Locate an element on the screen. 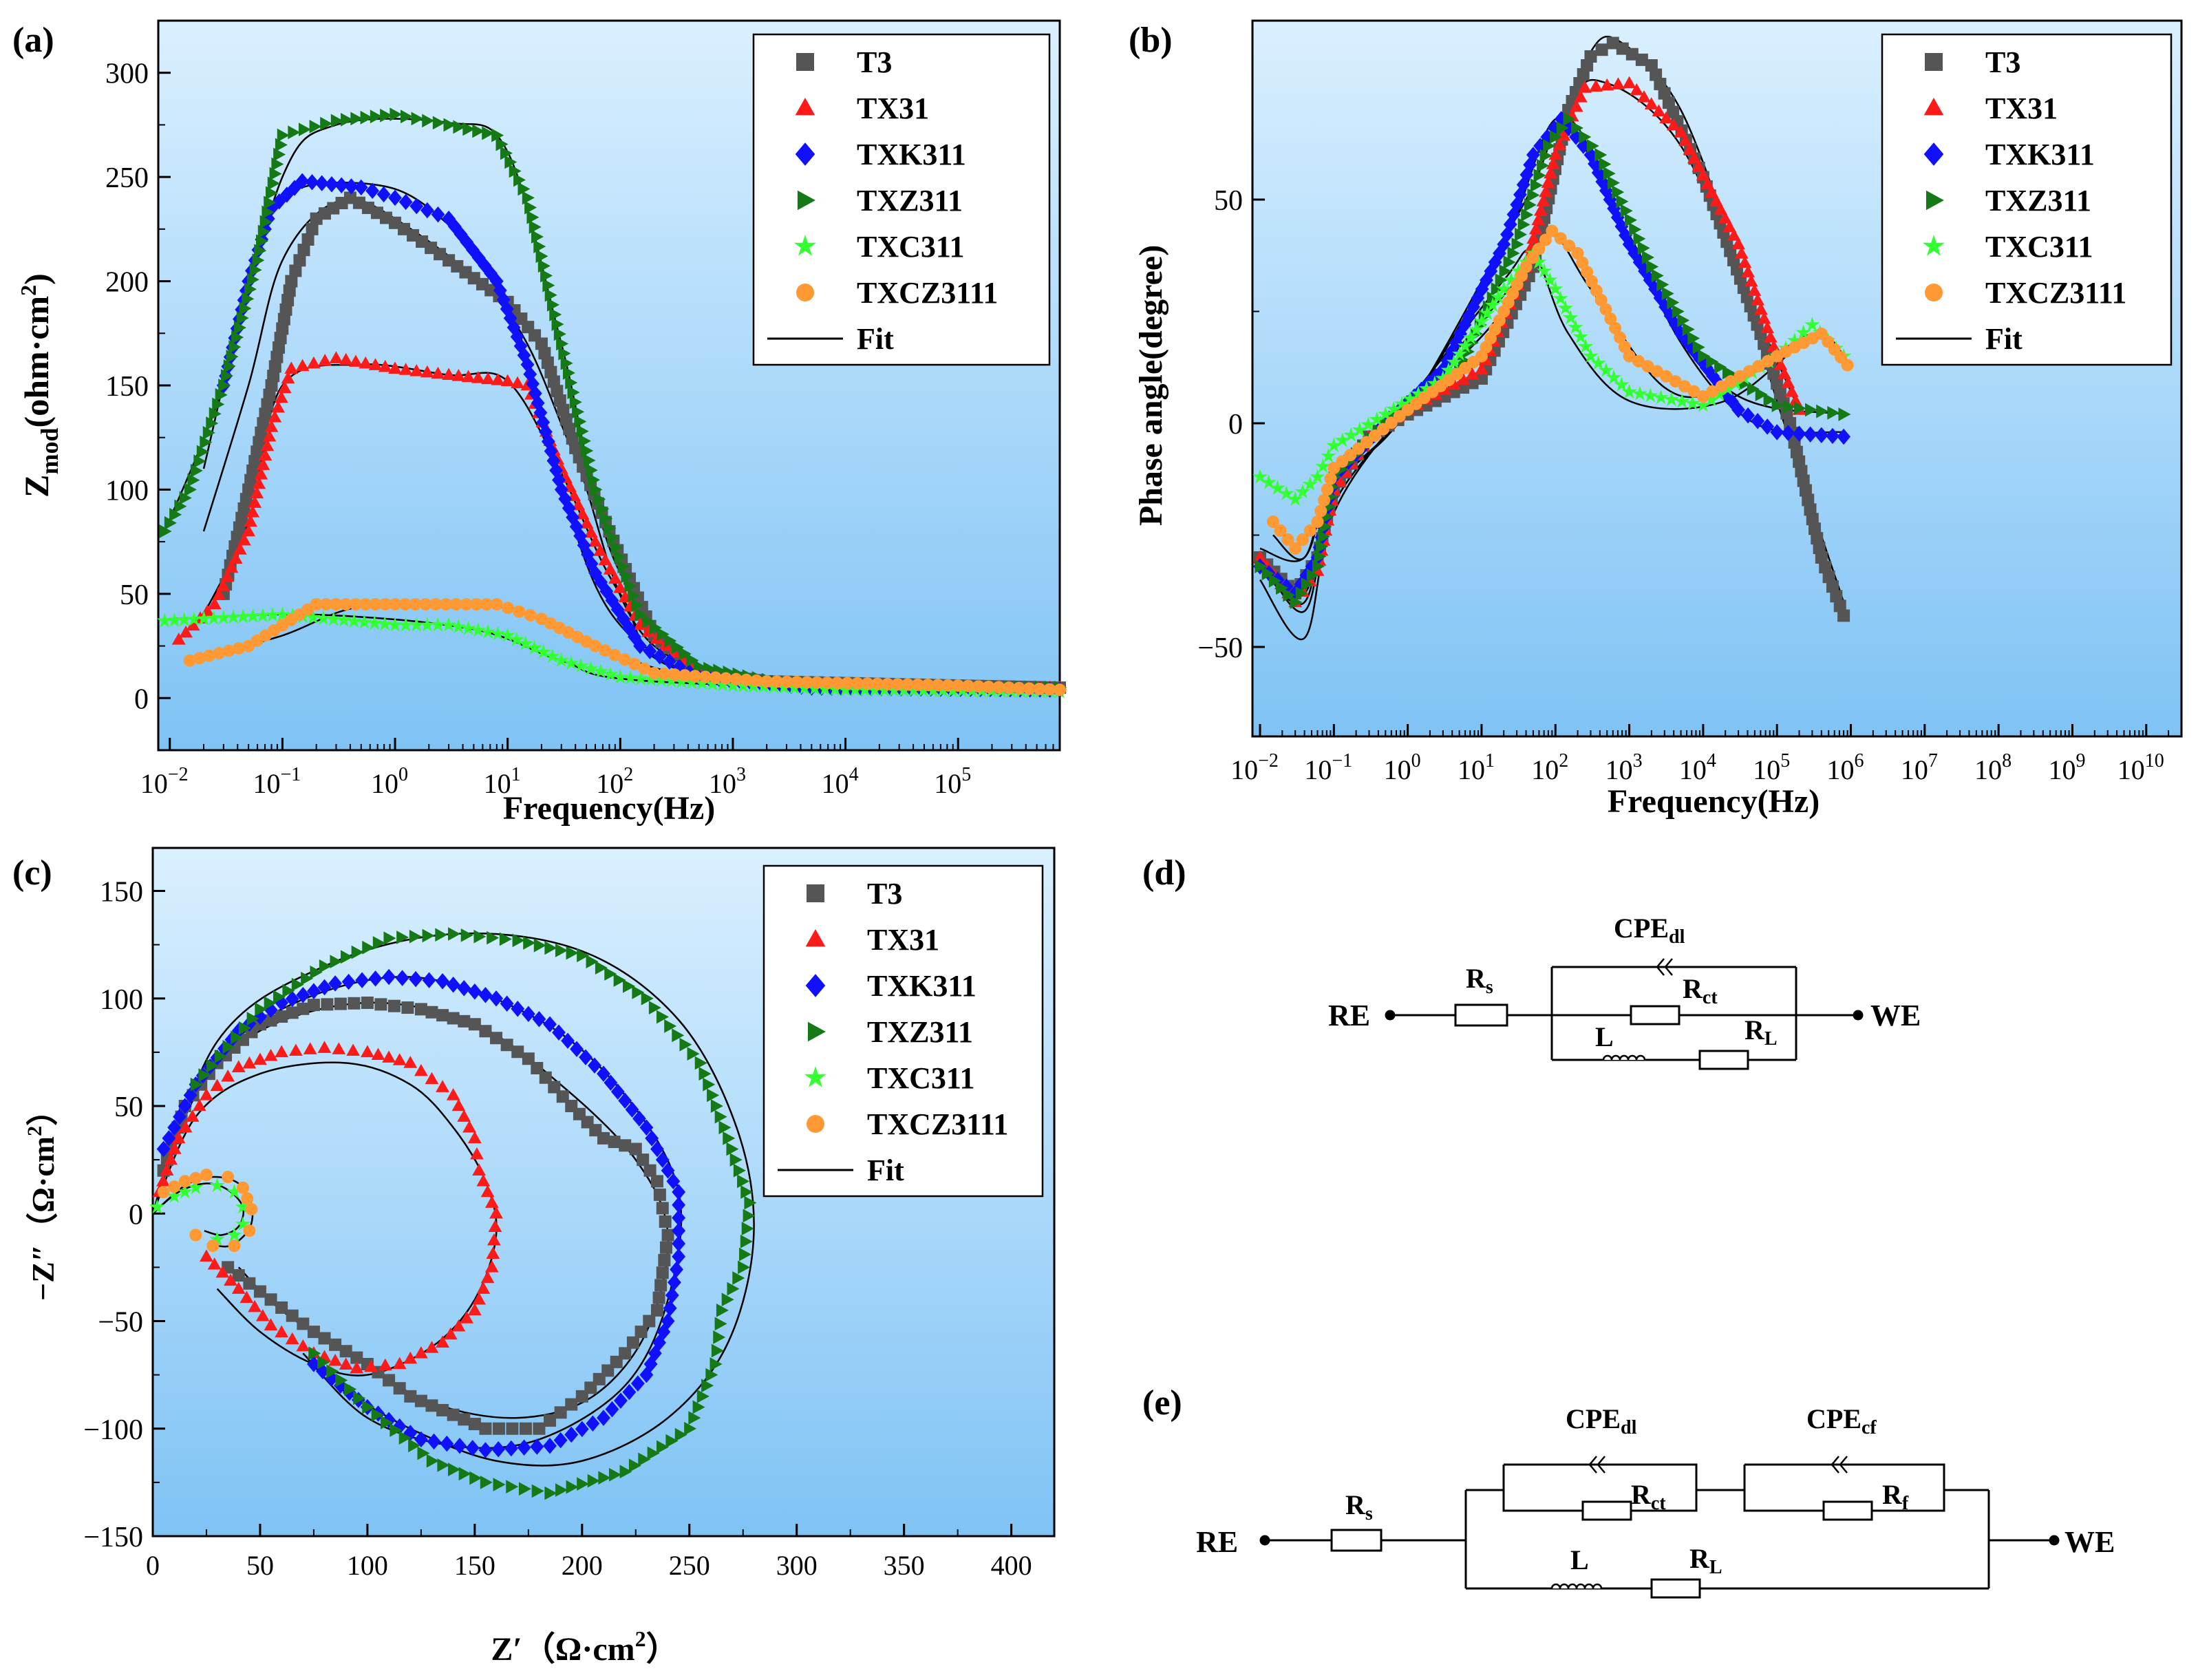 Image resolution: width=2198 pixels, height=1680 pixels. resistor-rct-d is located at coordinates (1655, 1015).